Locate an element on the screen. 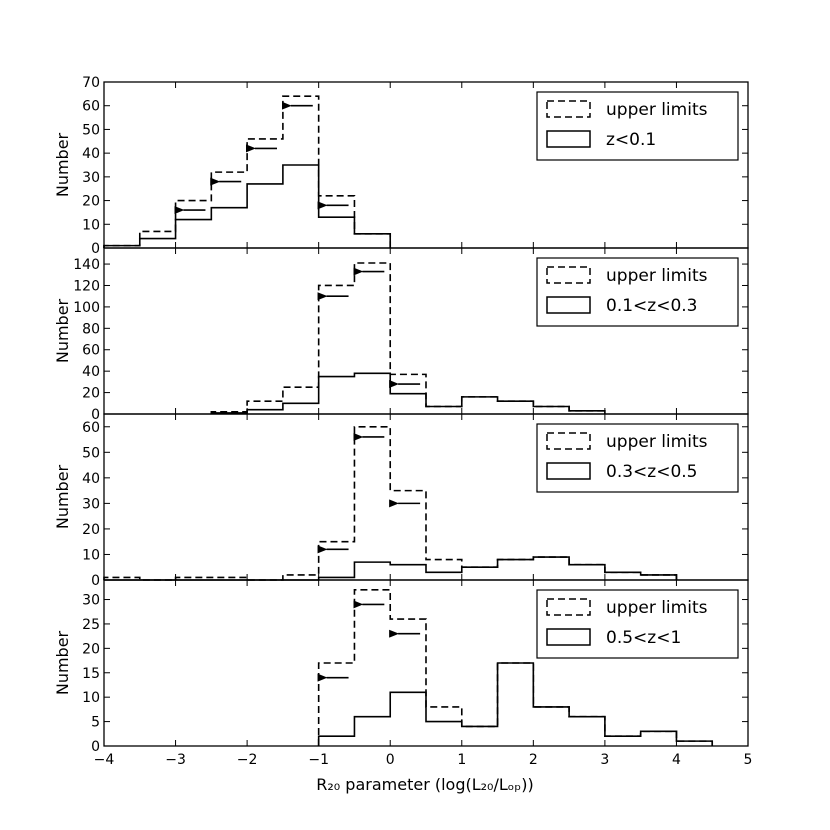 The image size is (830, 830). x-tick-label: 1 is located at coordinates (461, 760).